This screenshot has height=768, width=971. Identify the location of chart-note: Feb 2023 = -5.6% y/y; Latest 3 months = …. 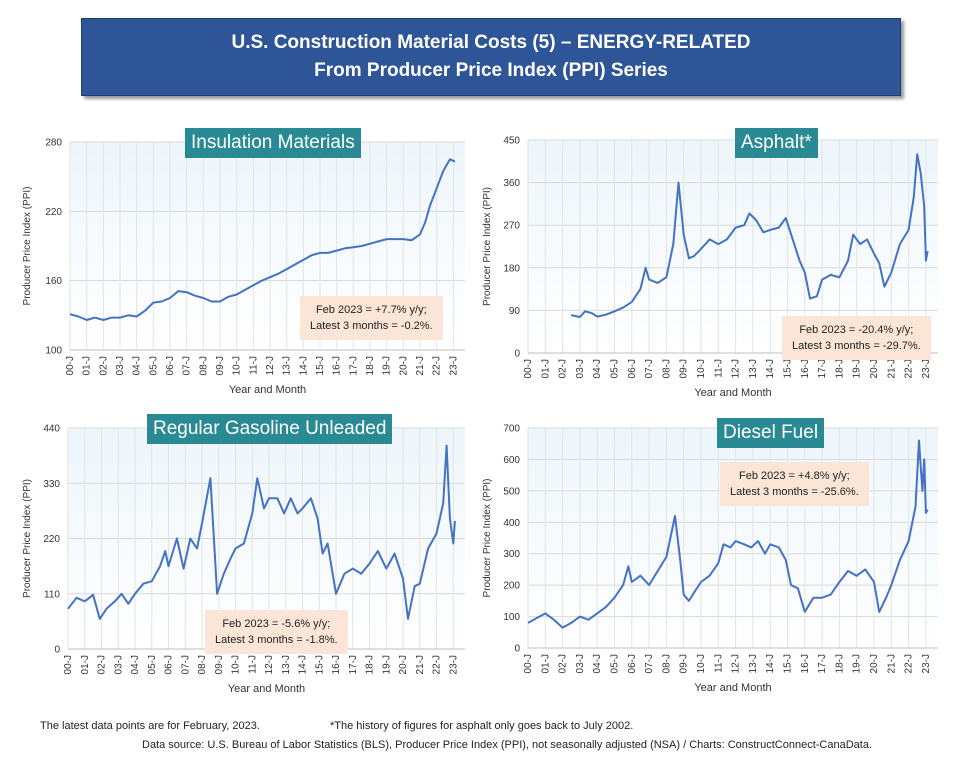
(276, 632).